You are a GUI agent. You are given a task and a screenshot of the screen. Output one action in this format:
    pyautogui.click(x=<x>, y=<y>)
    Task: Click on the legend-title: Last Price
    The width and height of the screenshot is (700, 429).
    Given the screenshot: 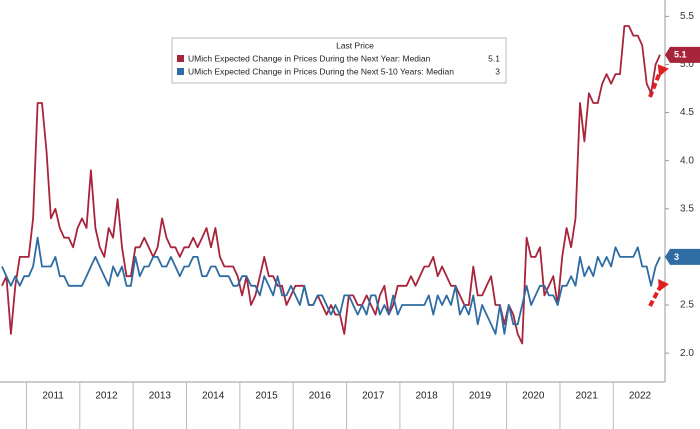 What is the action you would take?
    pyautogui.click(x=355, y=45)
    